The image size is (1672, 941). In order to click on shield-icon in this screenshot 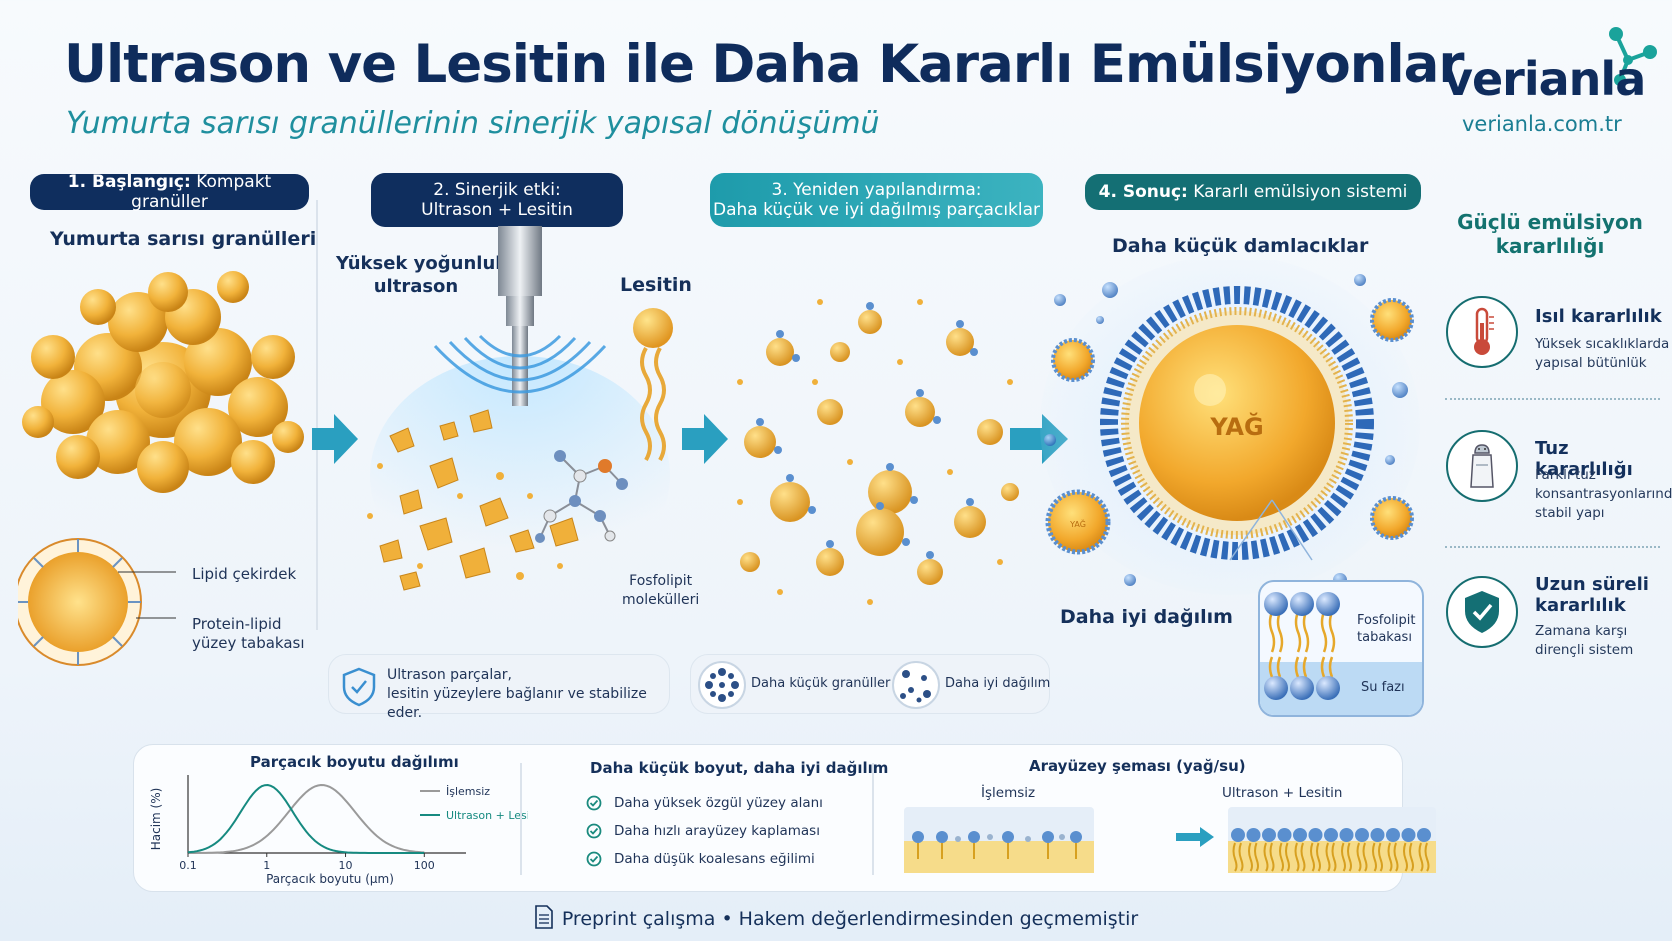, I will do `click(359, 687)`.